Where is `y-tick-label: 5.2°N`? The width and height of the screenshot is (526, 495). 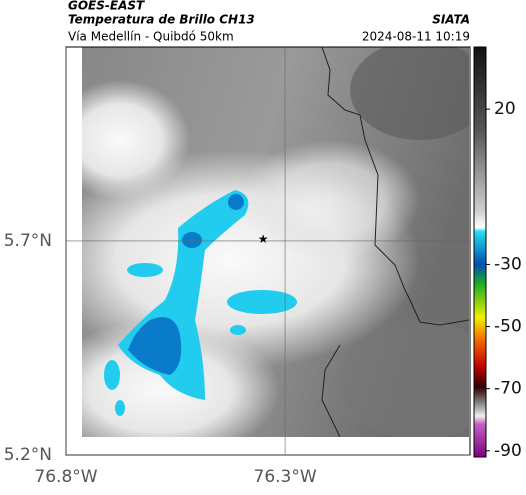 y-tick-label: 5.2°N is located at coordinates (28, 455).